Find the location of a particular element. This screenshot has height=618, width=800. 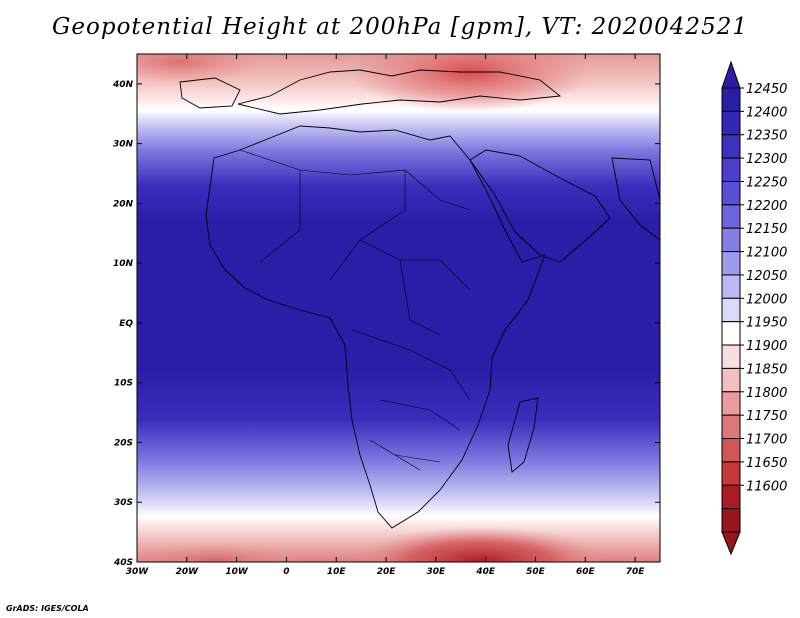

colorbar-label: 11850 is located at coordinates (766, 369).